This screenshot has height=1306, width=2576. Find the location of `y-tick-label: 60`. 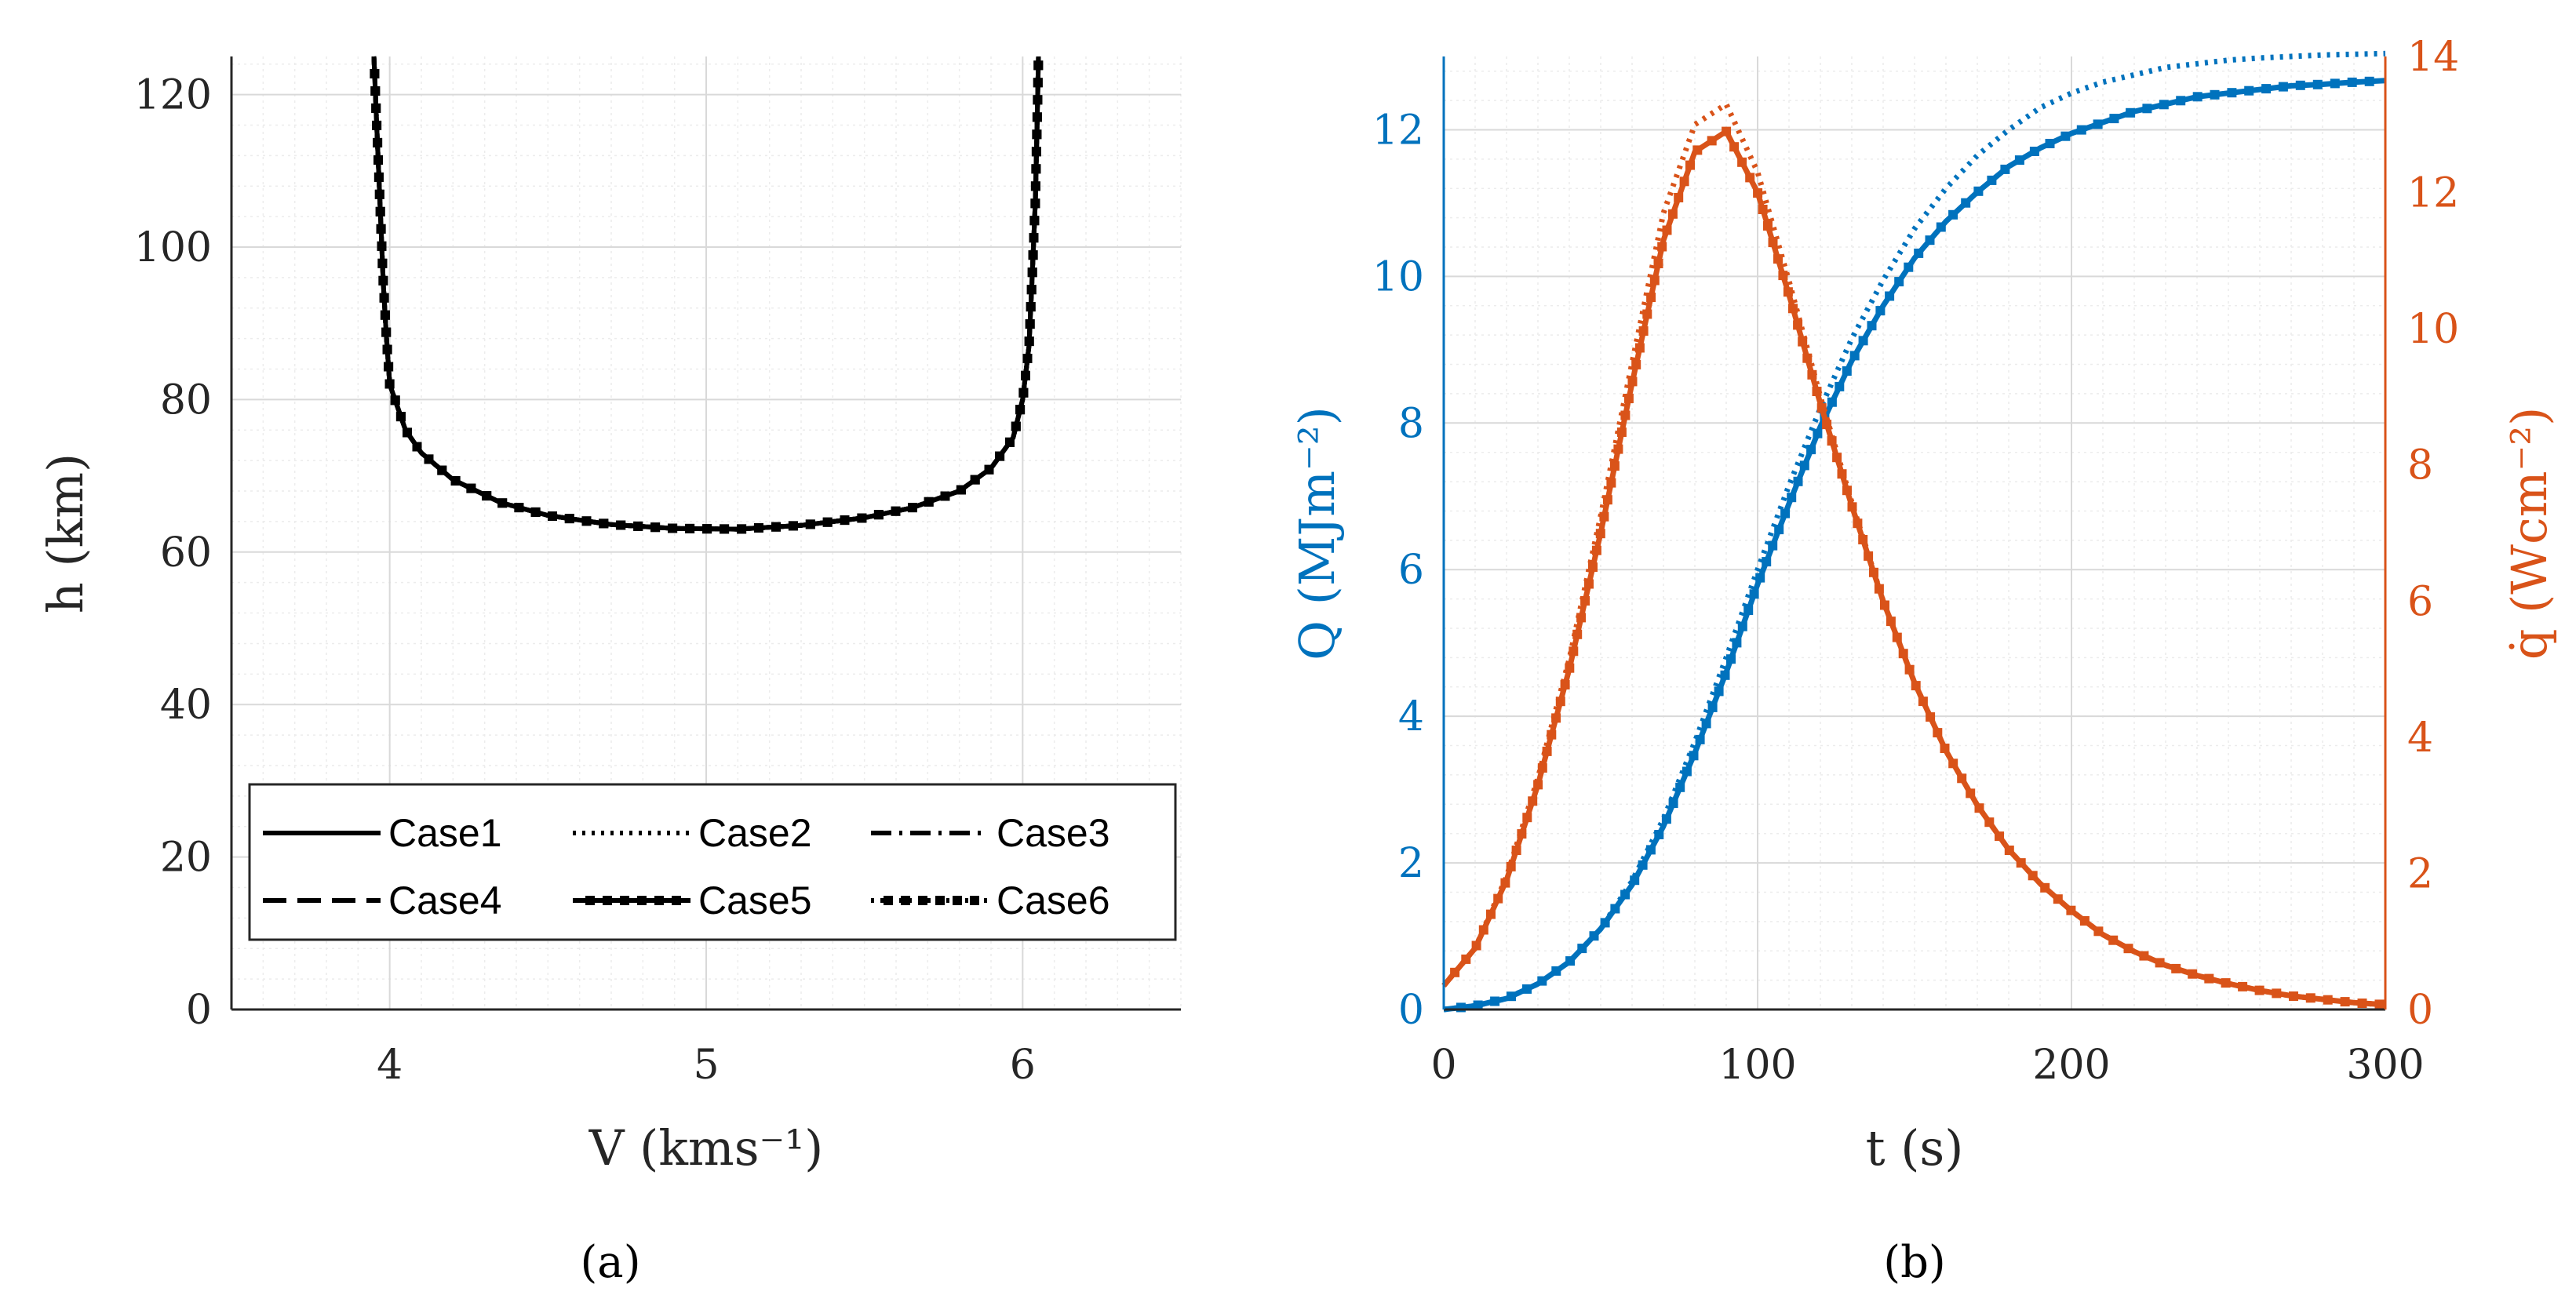

y-tick-label: 60 is located at coordinates (186, 553).